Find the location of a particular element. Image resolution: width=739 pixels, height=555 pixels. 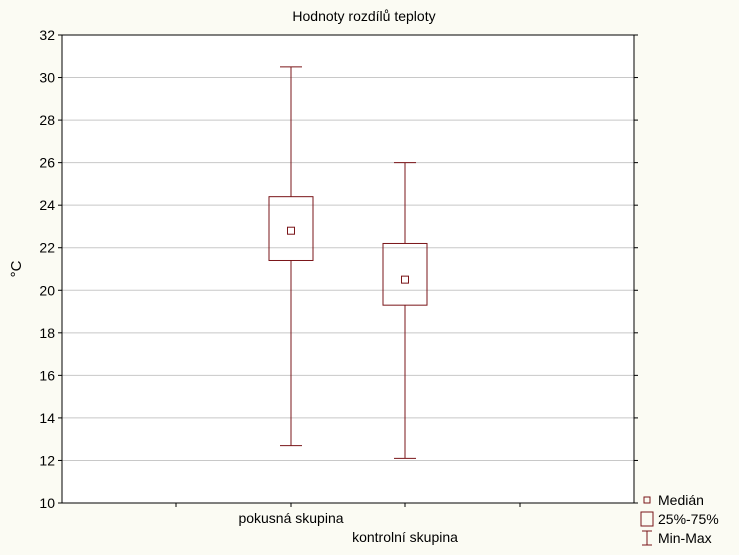

legend-box-icon is located at coordinates (647, 519).